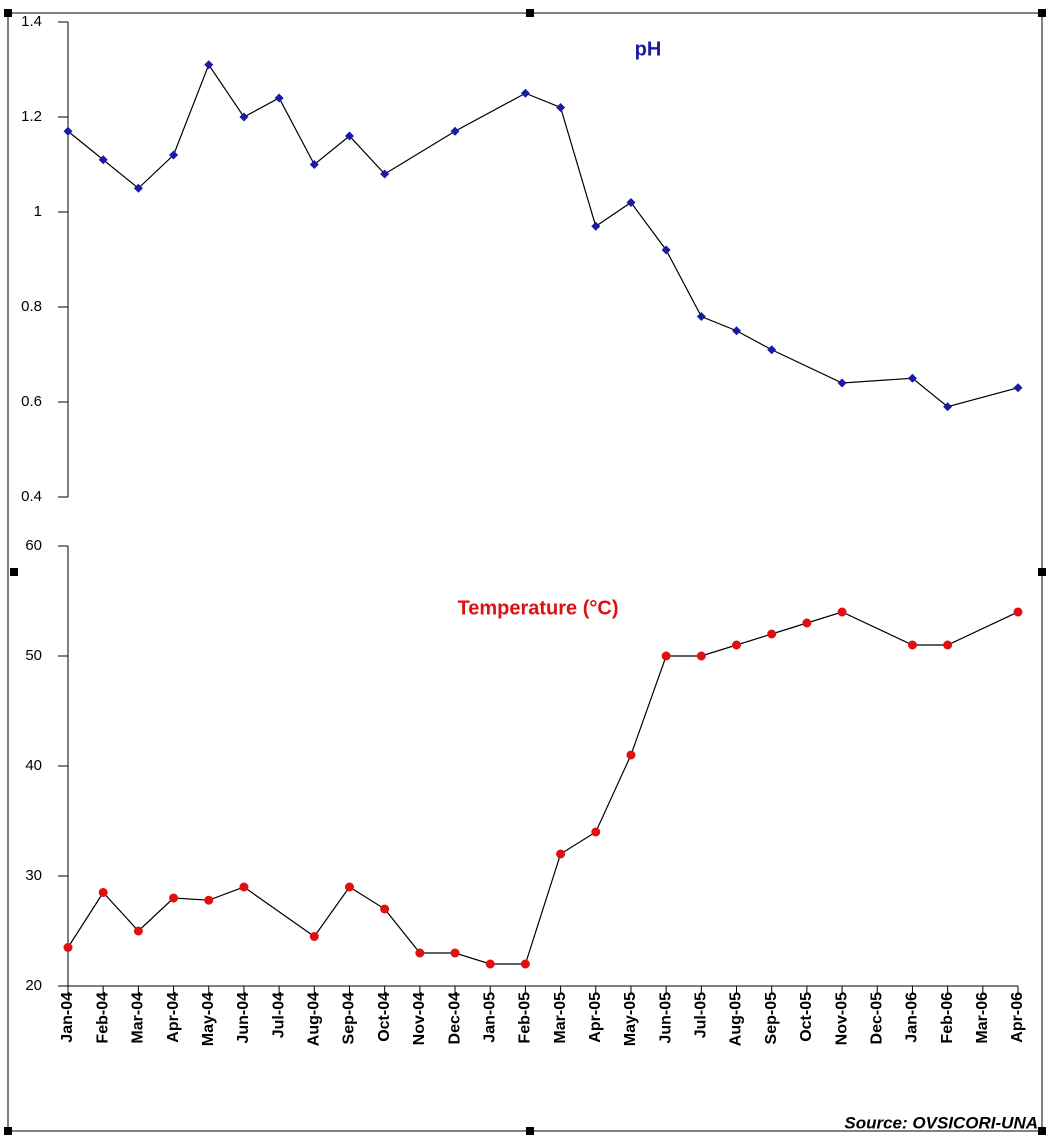 This screenshot has width=1050, height=1140. What do you see at coordinates (173, 1017) in the screenshot?
I see `x-tick-label: Apr-04` at bounding box center [173, 1017].